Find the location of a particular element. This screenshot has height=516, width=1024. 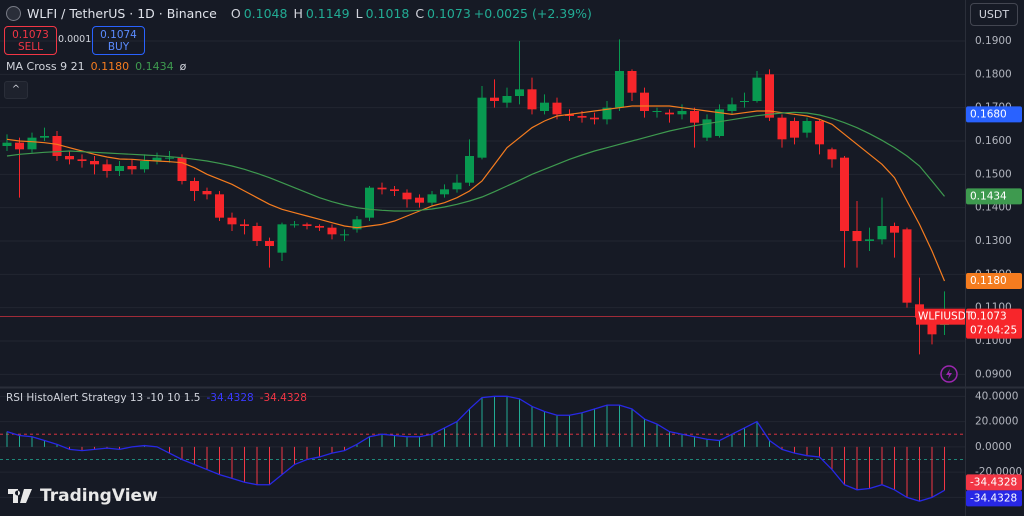

buy-price: 0.1074 is located at coordinates (118, 34).